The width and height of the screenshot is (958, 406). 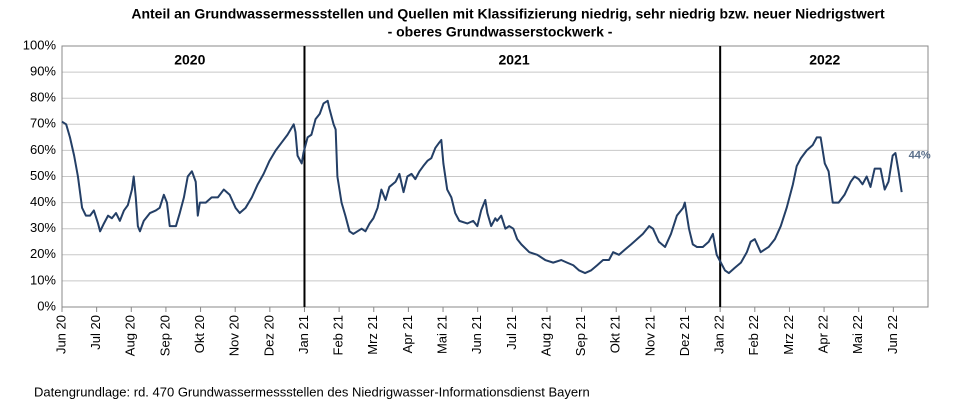 I want to click on x-tick-label: Jun 22, so click(x=892, y=334).